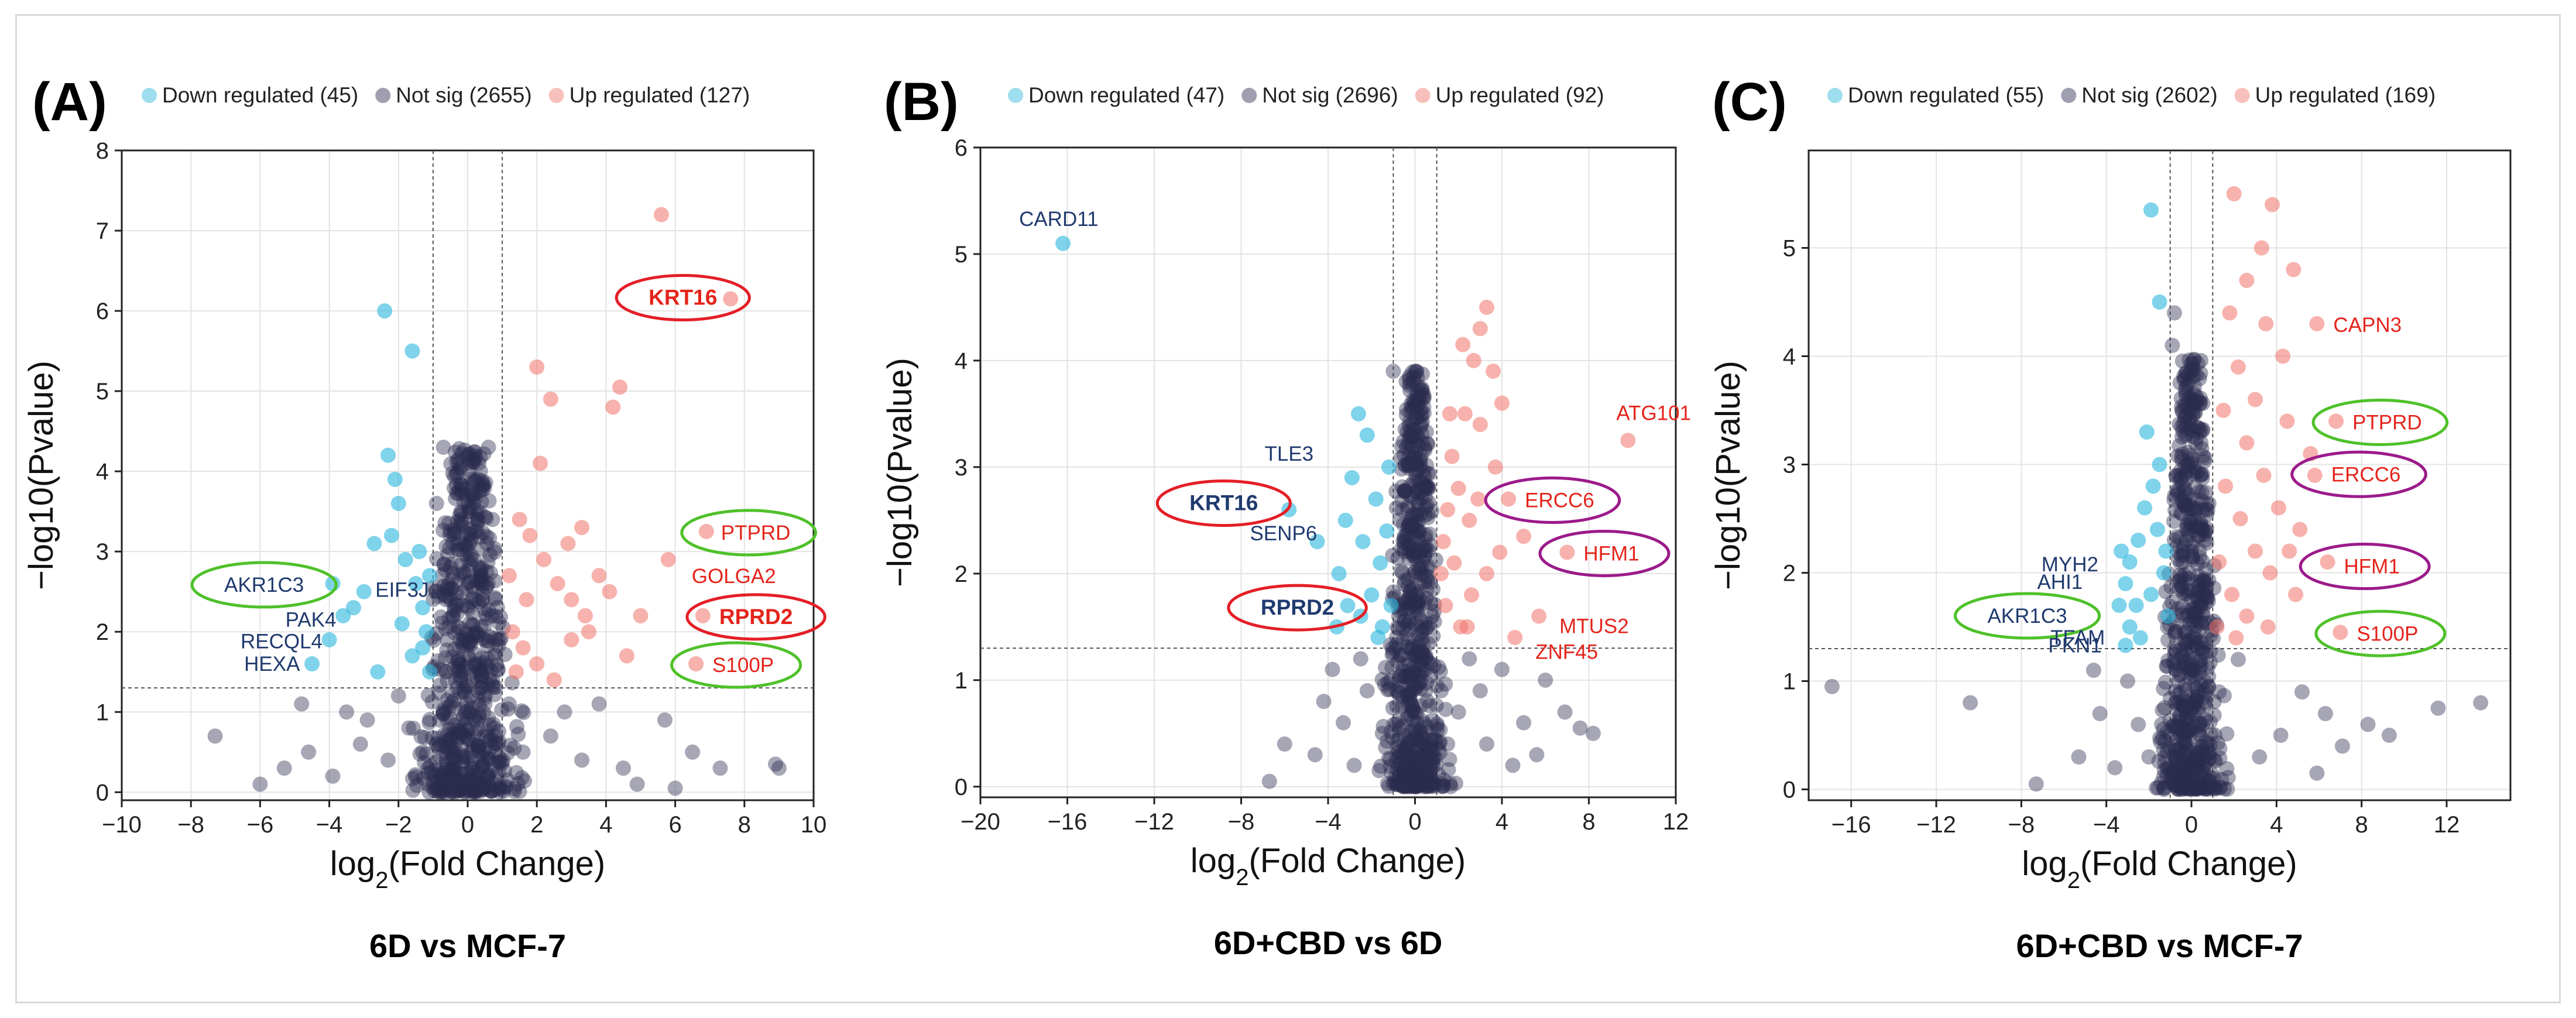  I want to click on y-tick-label: 2, so click(961, 574).